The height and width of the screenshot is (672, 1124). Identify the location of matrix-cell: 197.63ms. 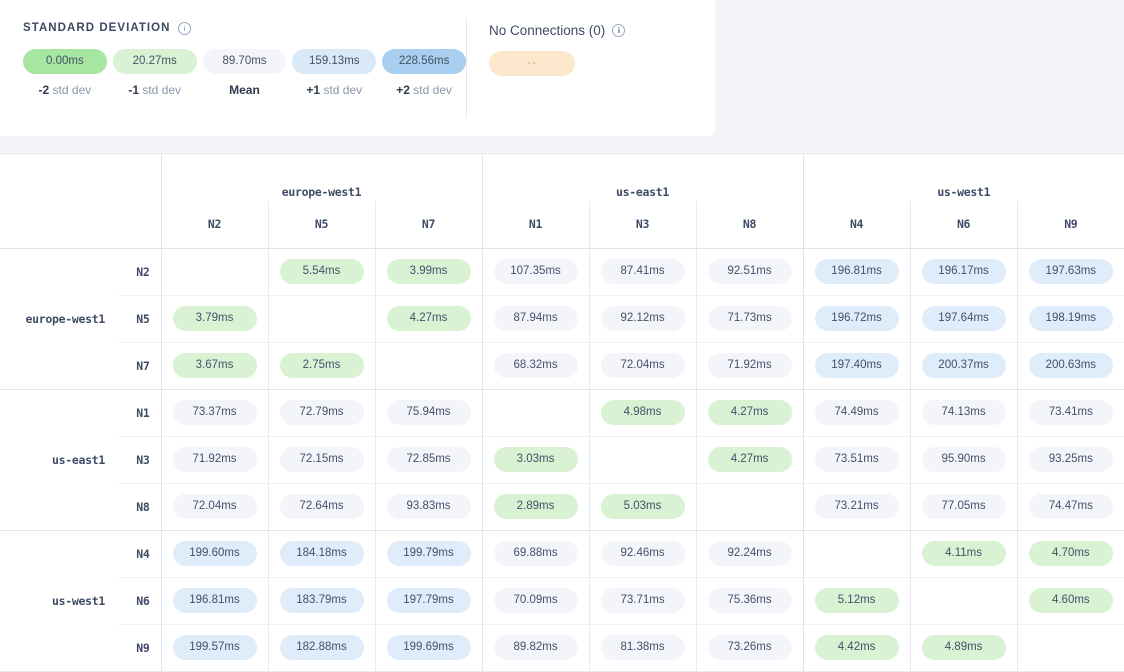
(1070, 271).